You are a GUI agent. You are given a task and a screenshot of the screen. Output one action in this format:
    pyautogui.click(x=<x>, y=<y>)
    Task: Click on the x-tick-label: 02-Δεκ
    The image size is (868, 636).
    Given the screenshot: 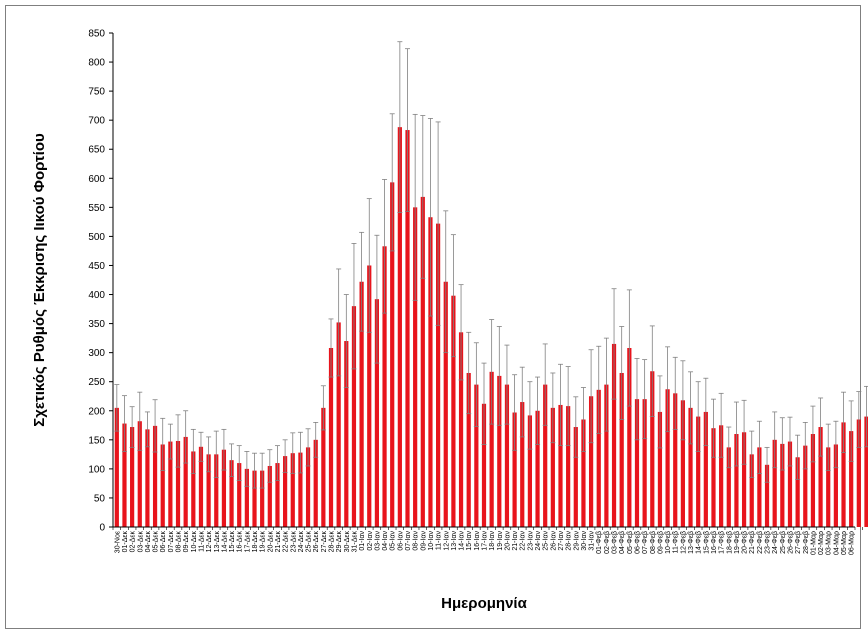 What is the action you would take?
    pyautogui.click(x=133, y=542)
    